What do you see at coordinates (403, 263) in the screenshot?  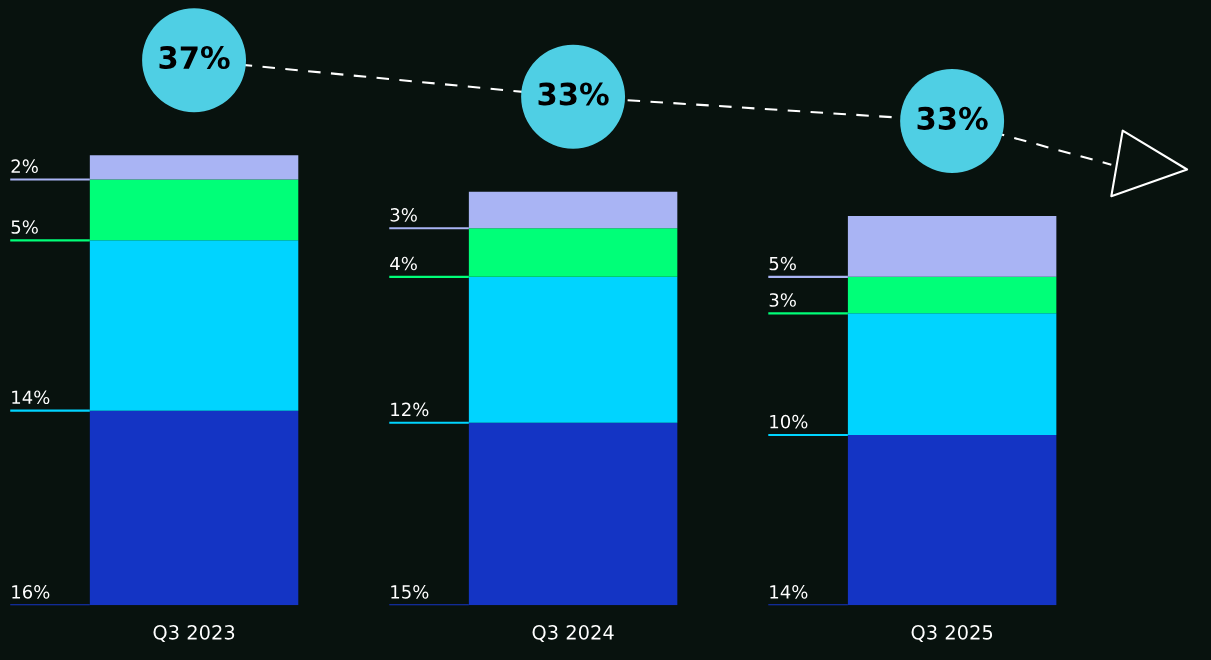 I see `data-label: 4%` at bounding box center [403, 263].